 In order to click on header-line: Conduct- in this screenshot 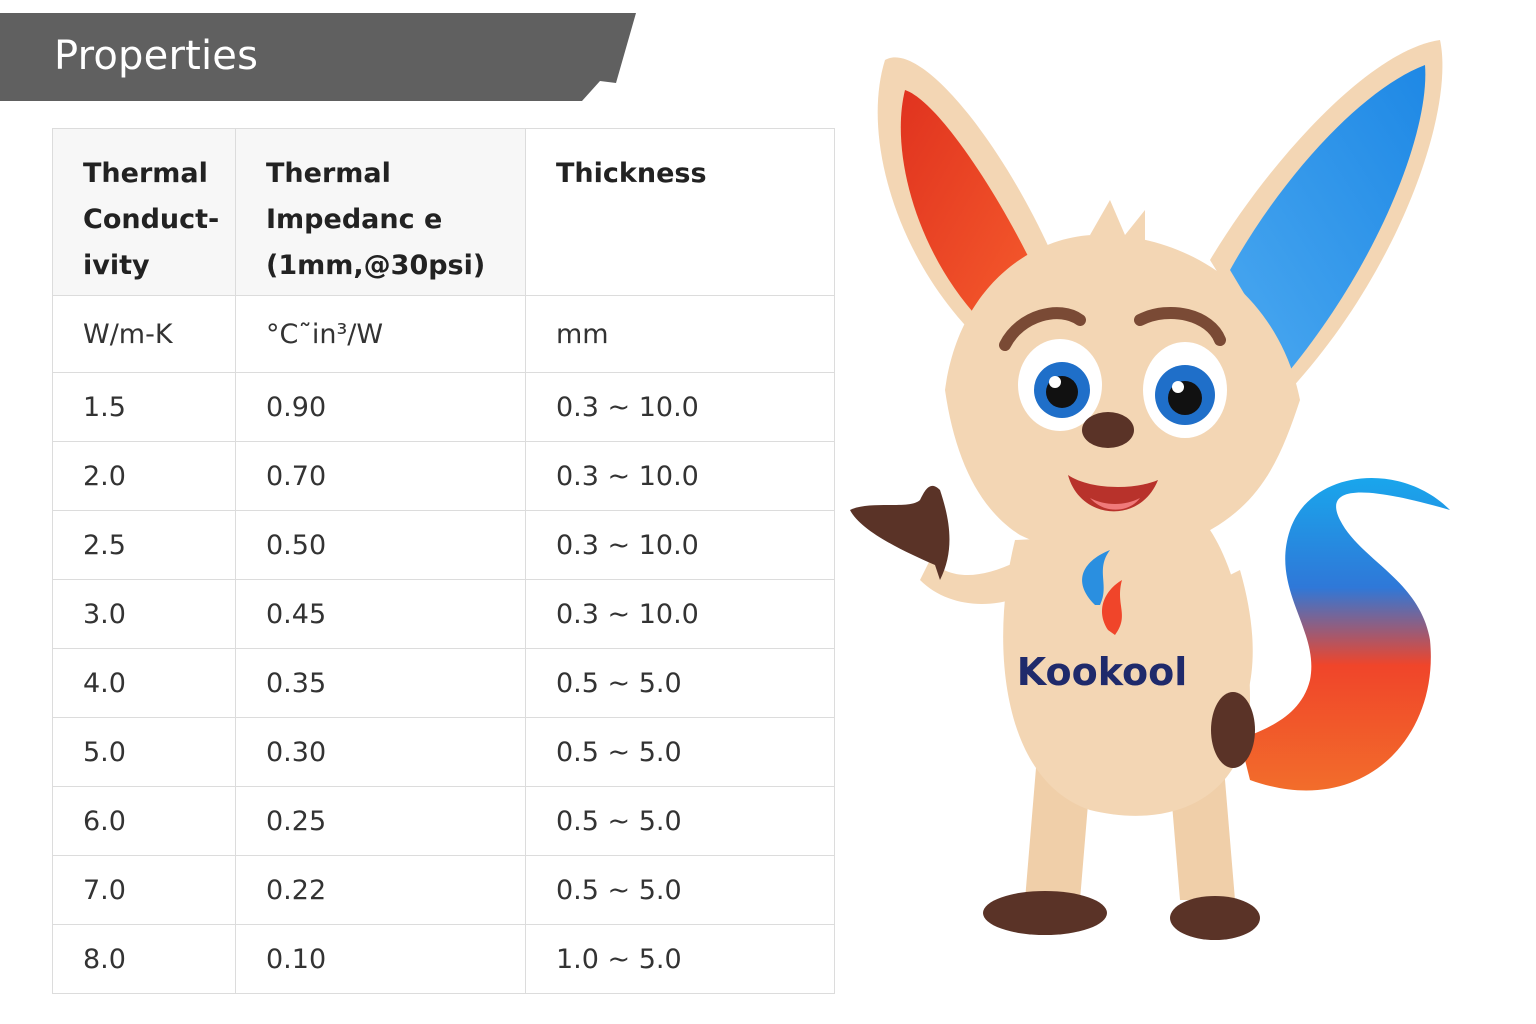, I will do `click(151, 219)`.